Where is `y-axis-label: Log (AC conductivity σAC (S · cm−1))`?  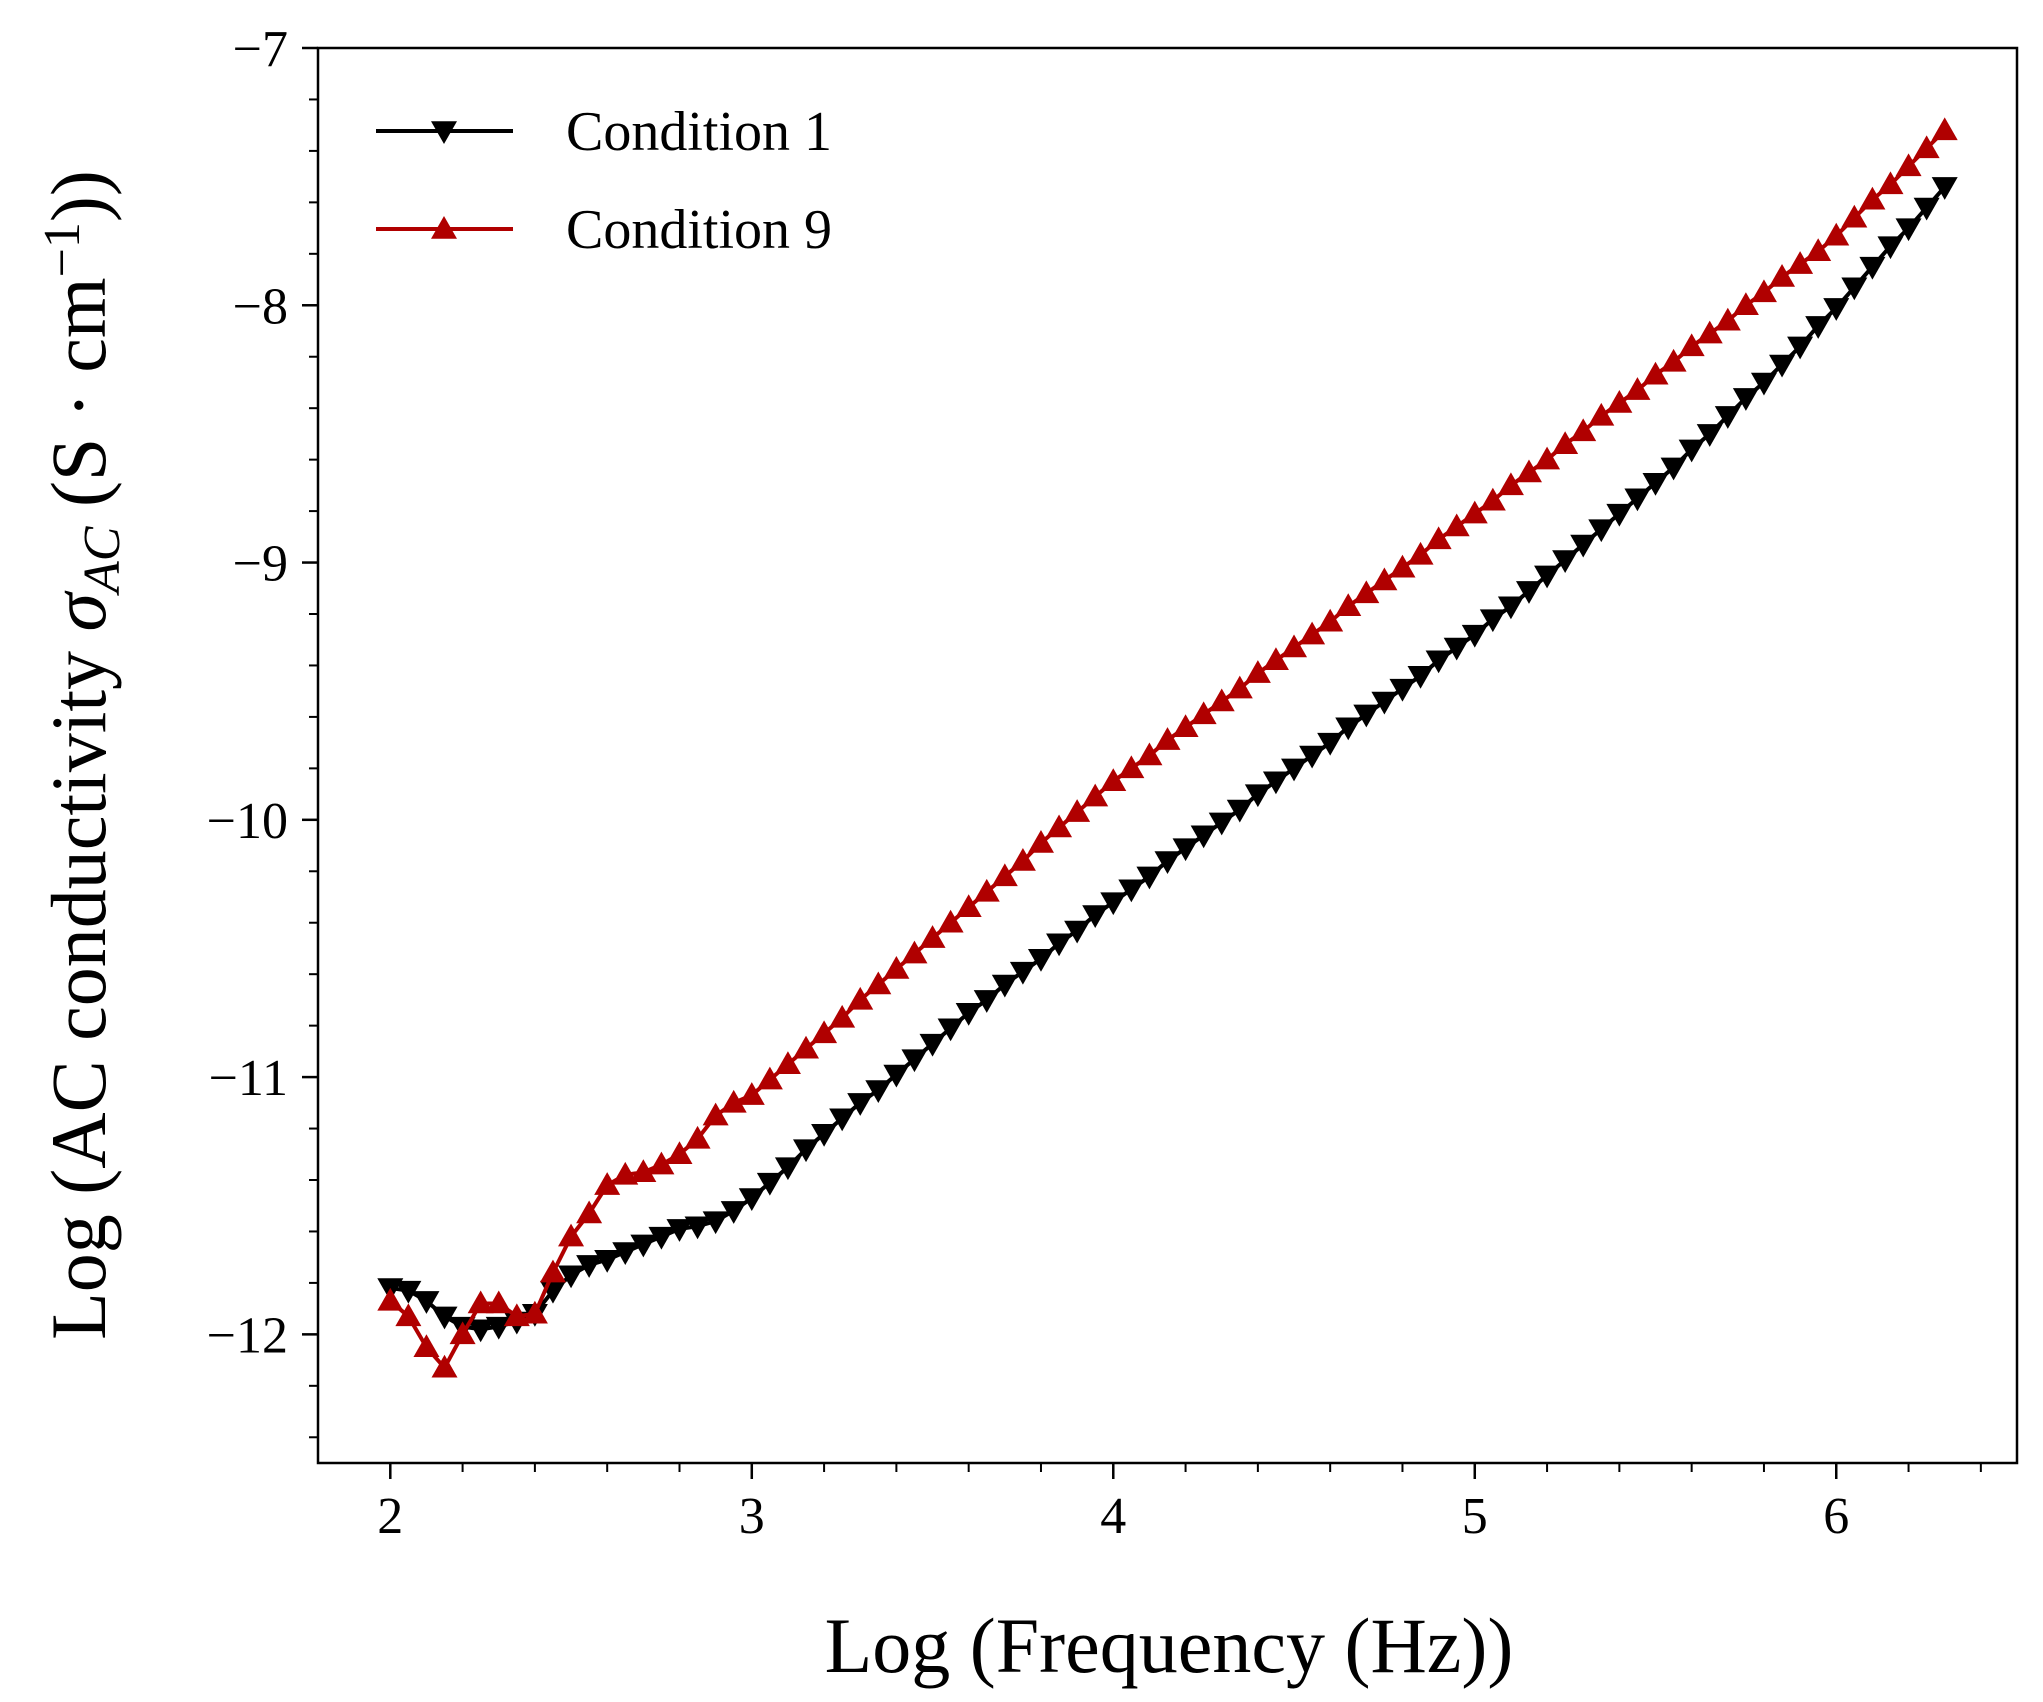
y-axis-label: Log (AC conductivity σAC (S · cm−1)) is located at coordinates (82, 755).